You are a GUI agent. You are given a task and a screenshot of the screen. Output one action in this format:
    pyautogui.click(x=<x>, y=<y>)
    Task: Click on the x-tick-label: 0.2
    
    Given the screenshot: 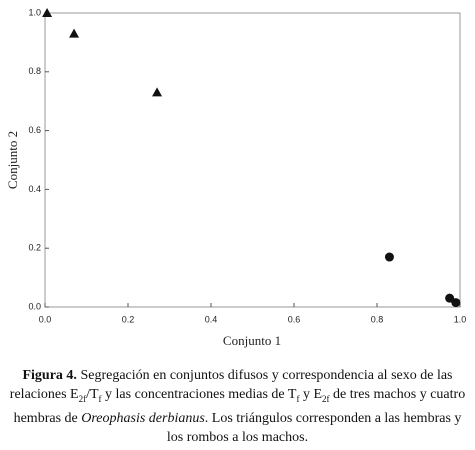 What is the action you would take?
    pyautogui.click(x=128, y=319)
    